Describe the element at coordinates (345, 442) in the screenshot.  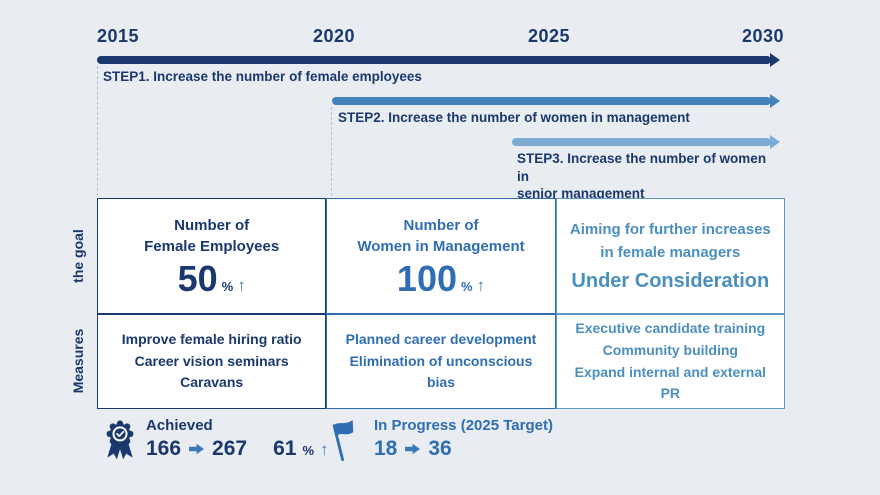
I see `in-progress-flag-icon` at that location.